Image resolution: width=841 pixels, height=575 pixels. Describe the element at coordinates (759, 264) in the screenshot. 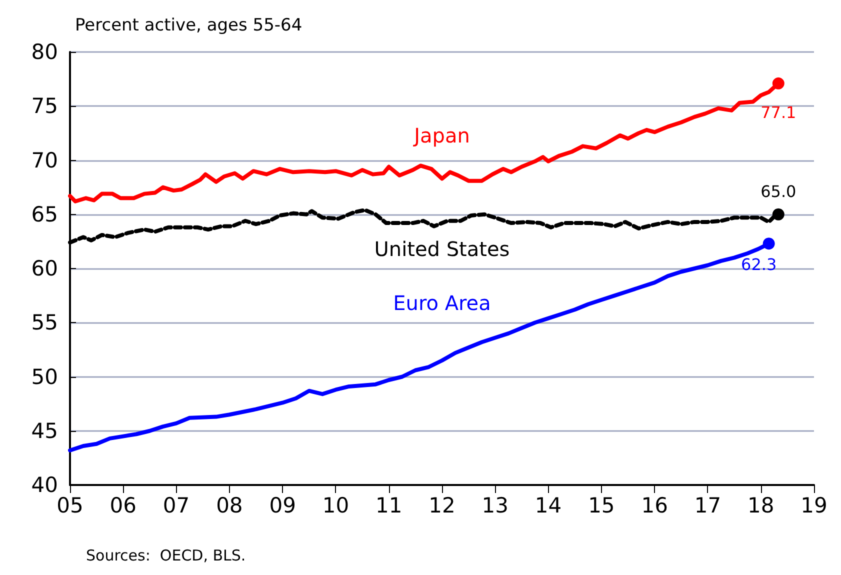

I see `data-label: 62.3` at that location.